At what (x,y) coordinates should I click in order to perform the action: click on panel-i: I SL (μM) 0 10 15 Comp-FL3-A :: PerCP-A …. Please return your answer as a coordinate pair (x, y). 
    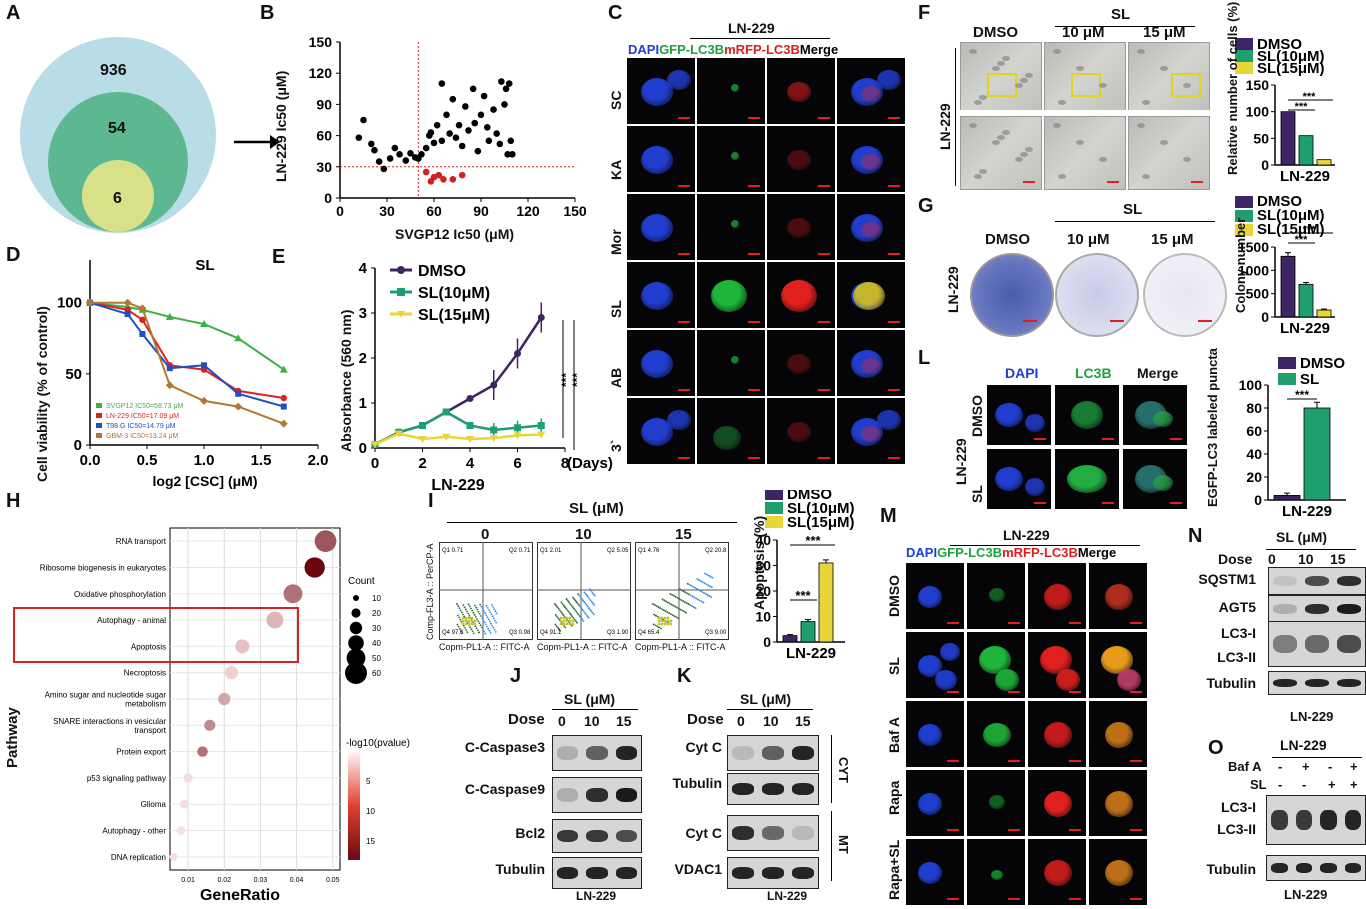
    Looking at the image, I should click on (650, 577).